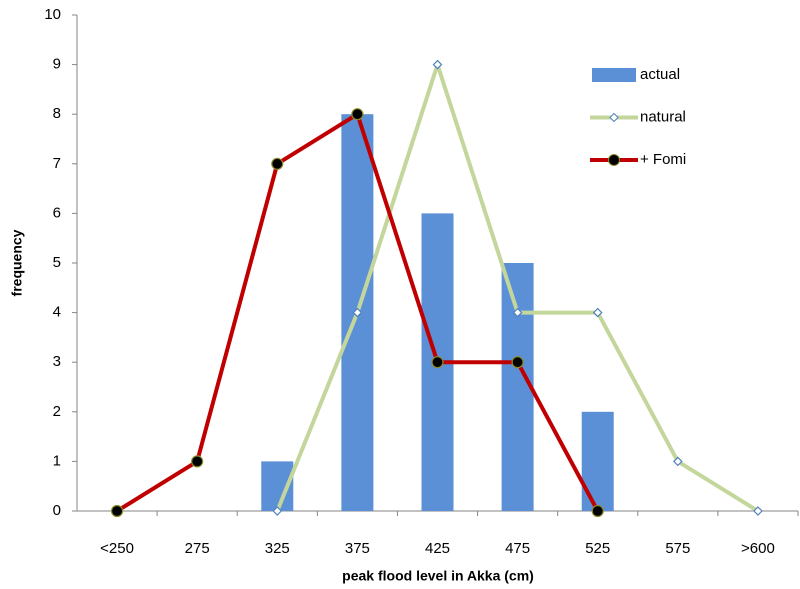  Describe the element at coordinates (677, 548) in the screenshot. I see `x-tick-label: 575` at that location.